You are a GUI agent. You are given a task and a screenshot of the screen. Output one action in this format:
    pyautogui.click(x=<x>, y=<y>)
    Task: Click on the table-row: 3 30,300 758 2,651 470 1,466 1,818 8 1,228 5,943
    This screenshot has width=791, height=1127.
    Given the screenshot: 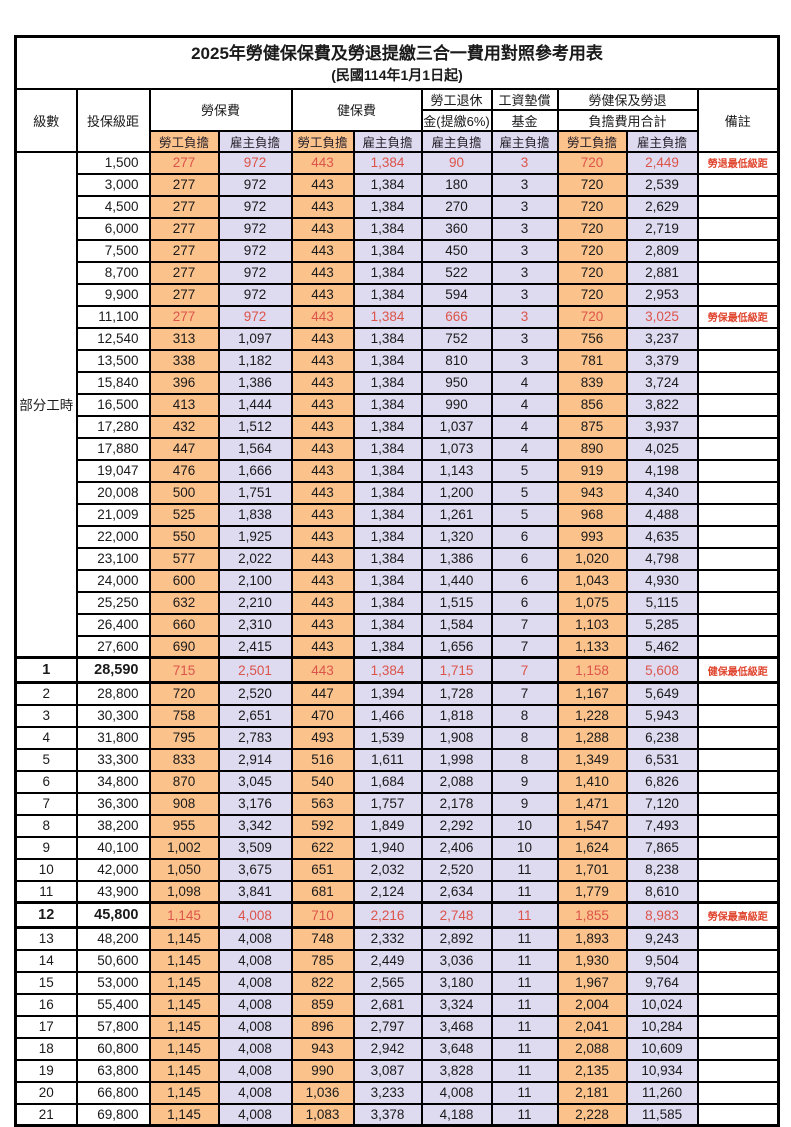 What is the action you would take?
    pyautogui.click(x=397, y=715)
    